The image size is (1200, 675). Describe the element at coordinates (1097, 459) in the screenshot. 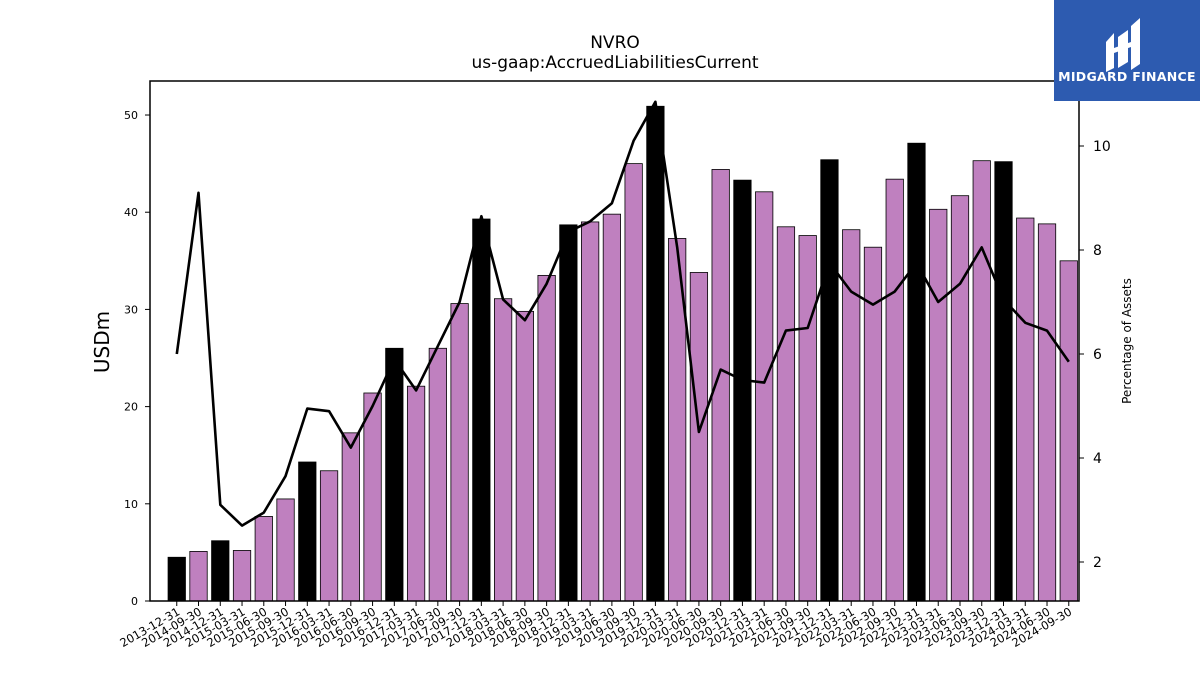

I see `y-right-tick-label: 4` at that location.